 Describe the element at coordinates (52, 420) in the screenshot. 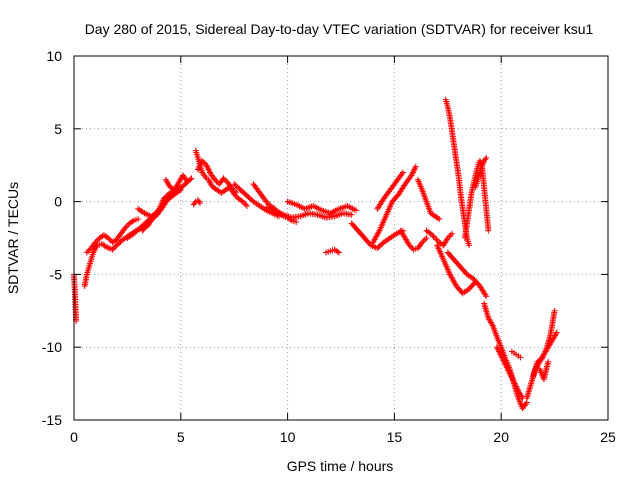

I see `y-tick-label: -15` at that location.